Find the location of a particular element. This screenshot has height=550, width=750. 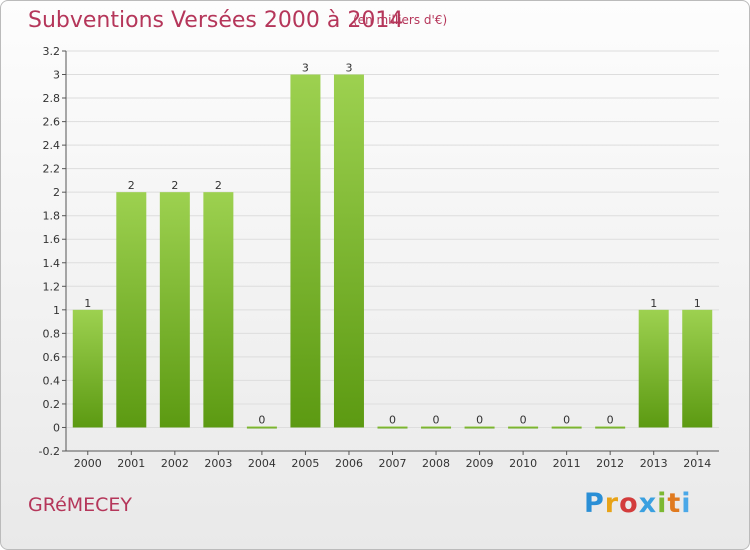

x-tick-label: 2012 is located at coordinates (610, 463).